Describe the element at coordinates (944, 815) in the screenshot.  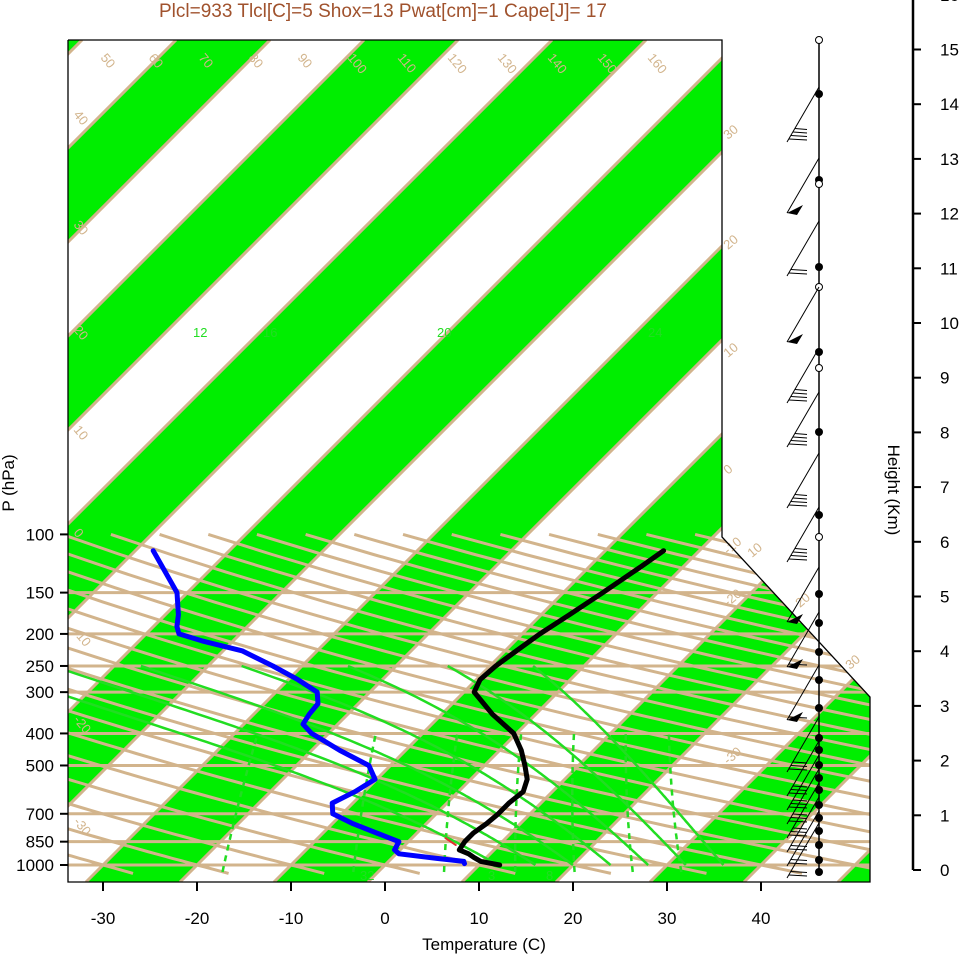
I see `height-tick-label: 1` at that location.